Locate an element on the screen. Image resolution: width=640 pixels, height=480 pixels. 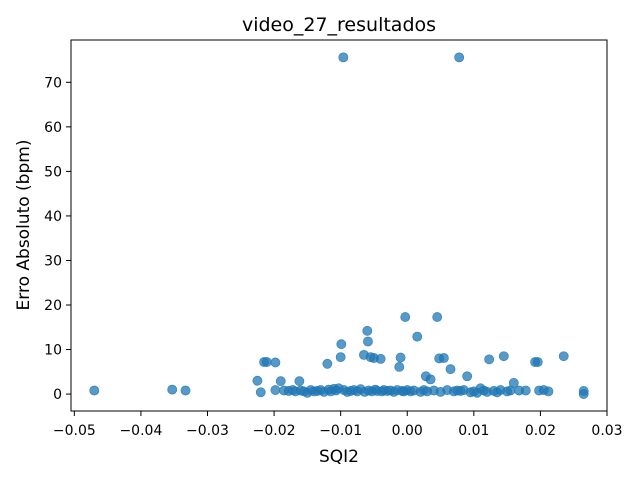
x-tick-label-3: −0.02 is located at coordinates (274, 431).